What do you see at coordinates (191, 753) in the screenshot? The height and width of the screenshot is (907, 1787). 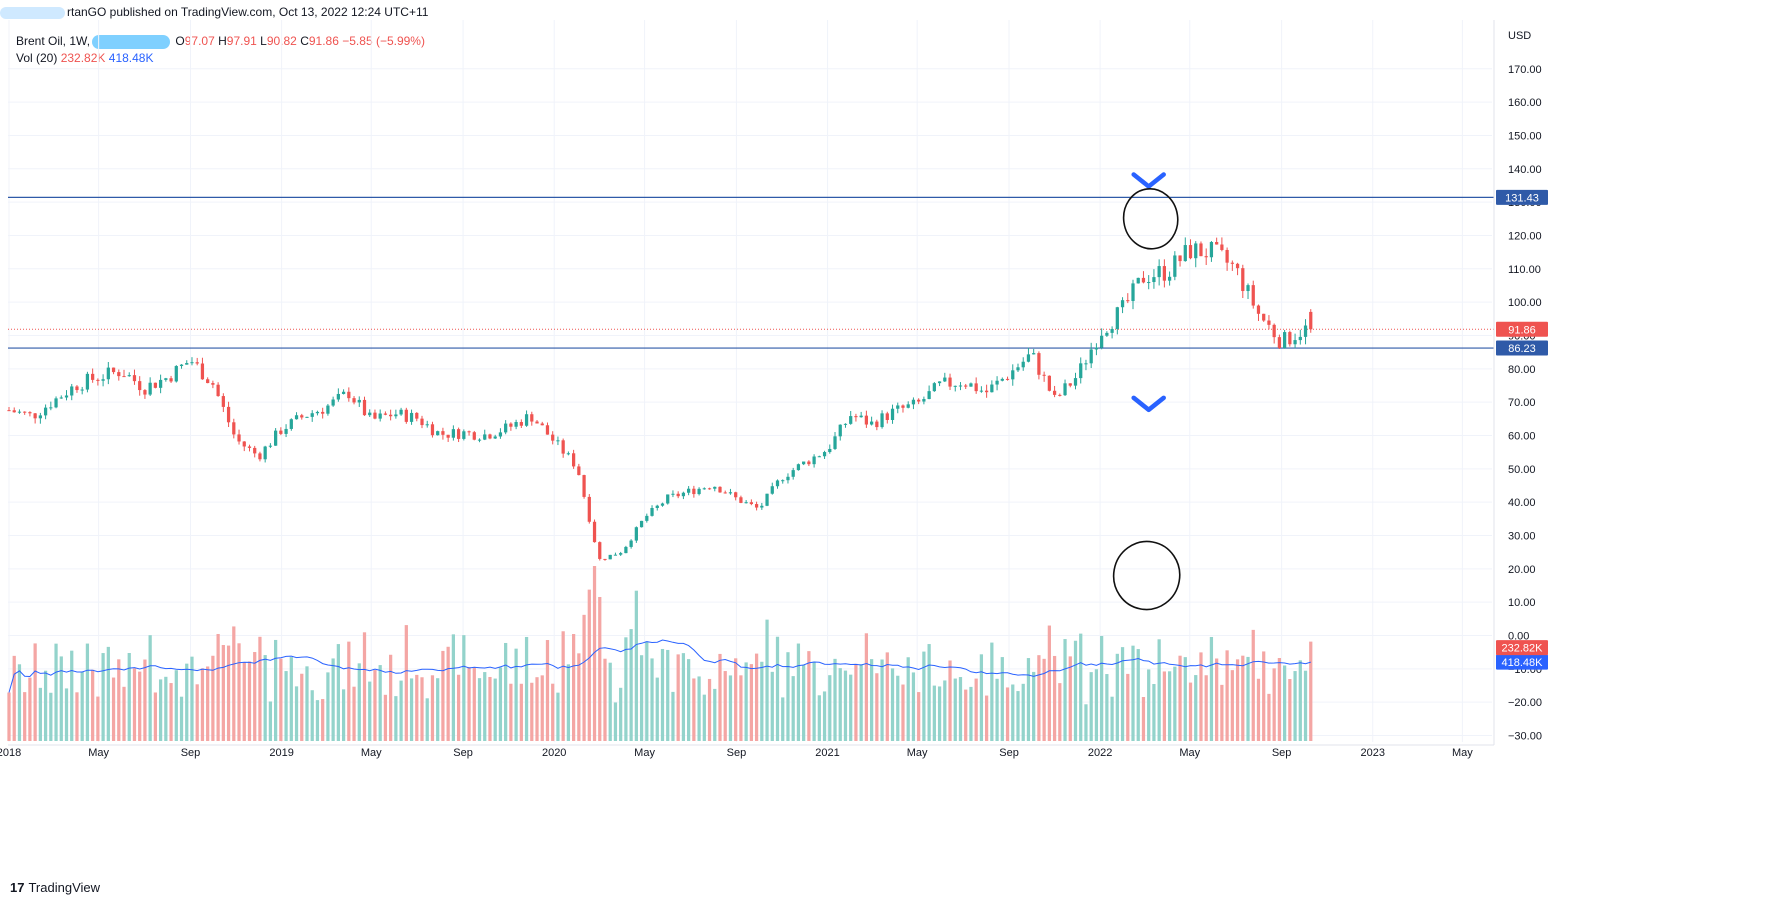 I see `x-tick-label: Sep` at bounding box center [191, 753].